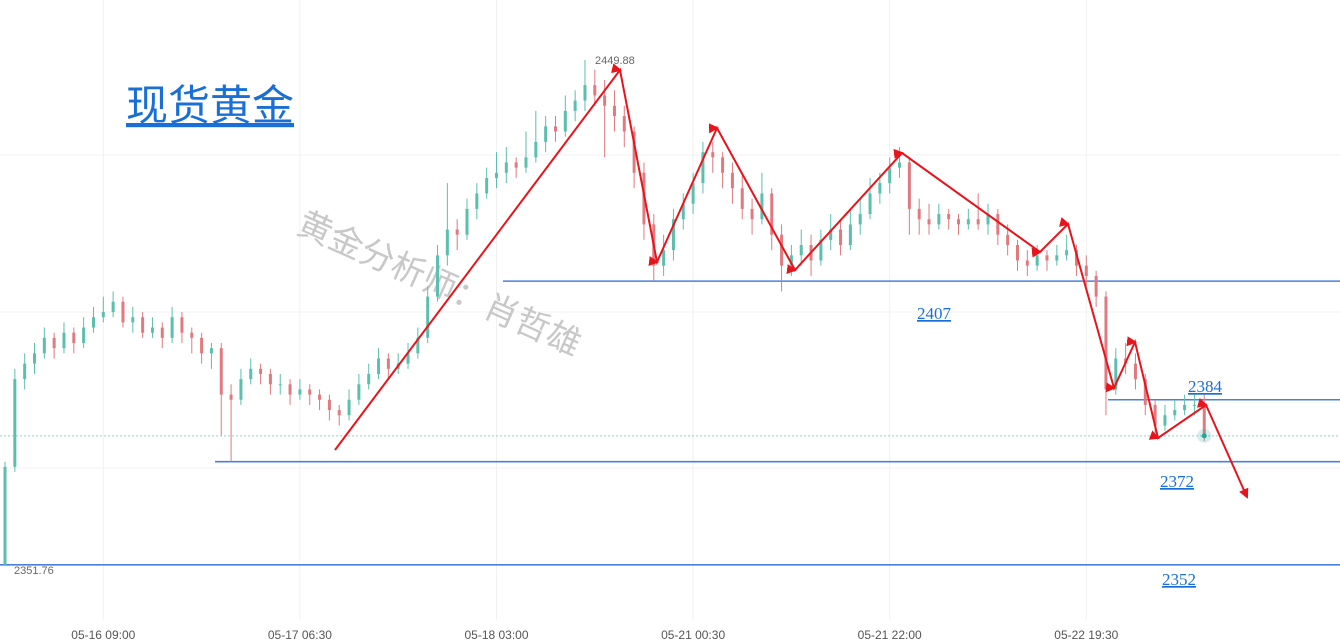 This screenshot has height=644, width=1340. What do you see at coordinates (1204, 436) in the screenshot?
I see `last-price-dot` at bounding box center [1204, 436].